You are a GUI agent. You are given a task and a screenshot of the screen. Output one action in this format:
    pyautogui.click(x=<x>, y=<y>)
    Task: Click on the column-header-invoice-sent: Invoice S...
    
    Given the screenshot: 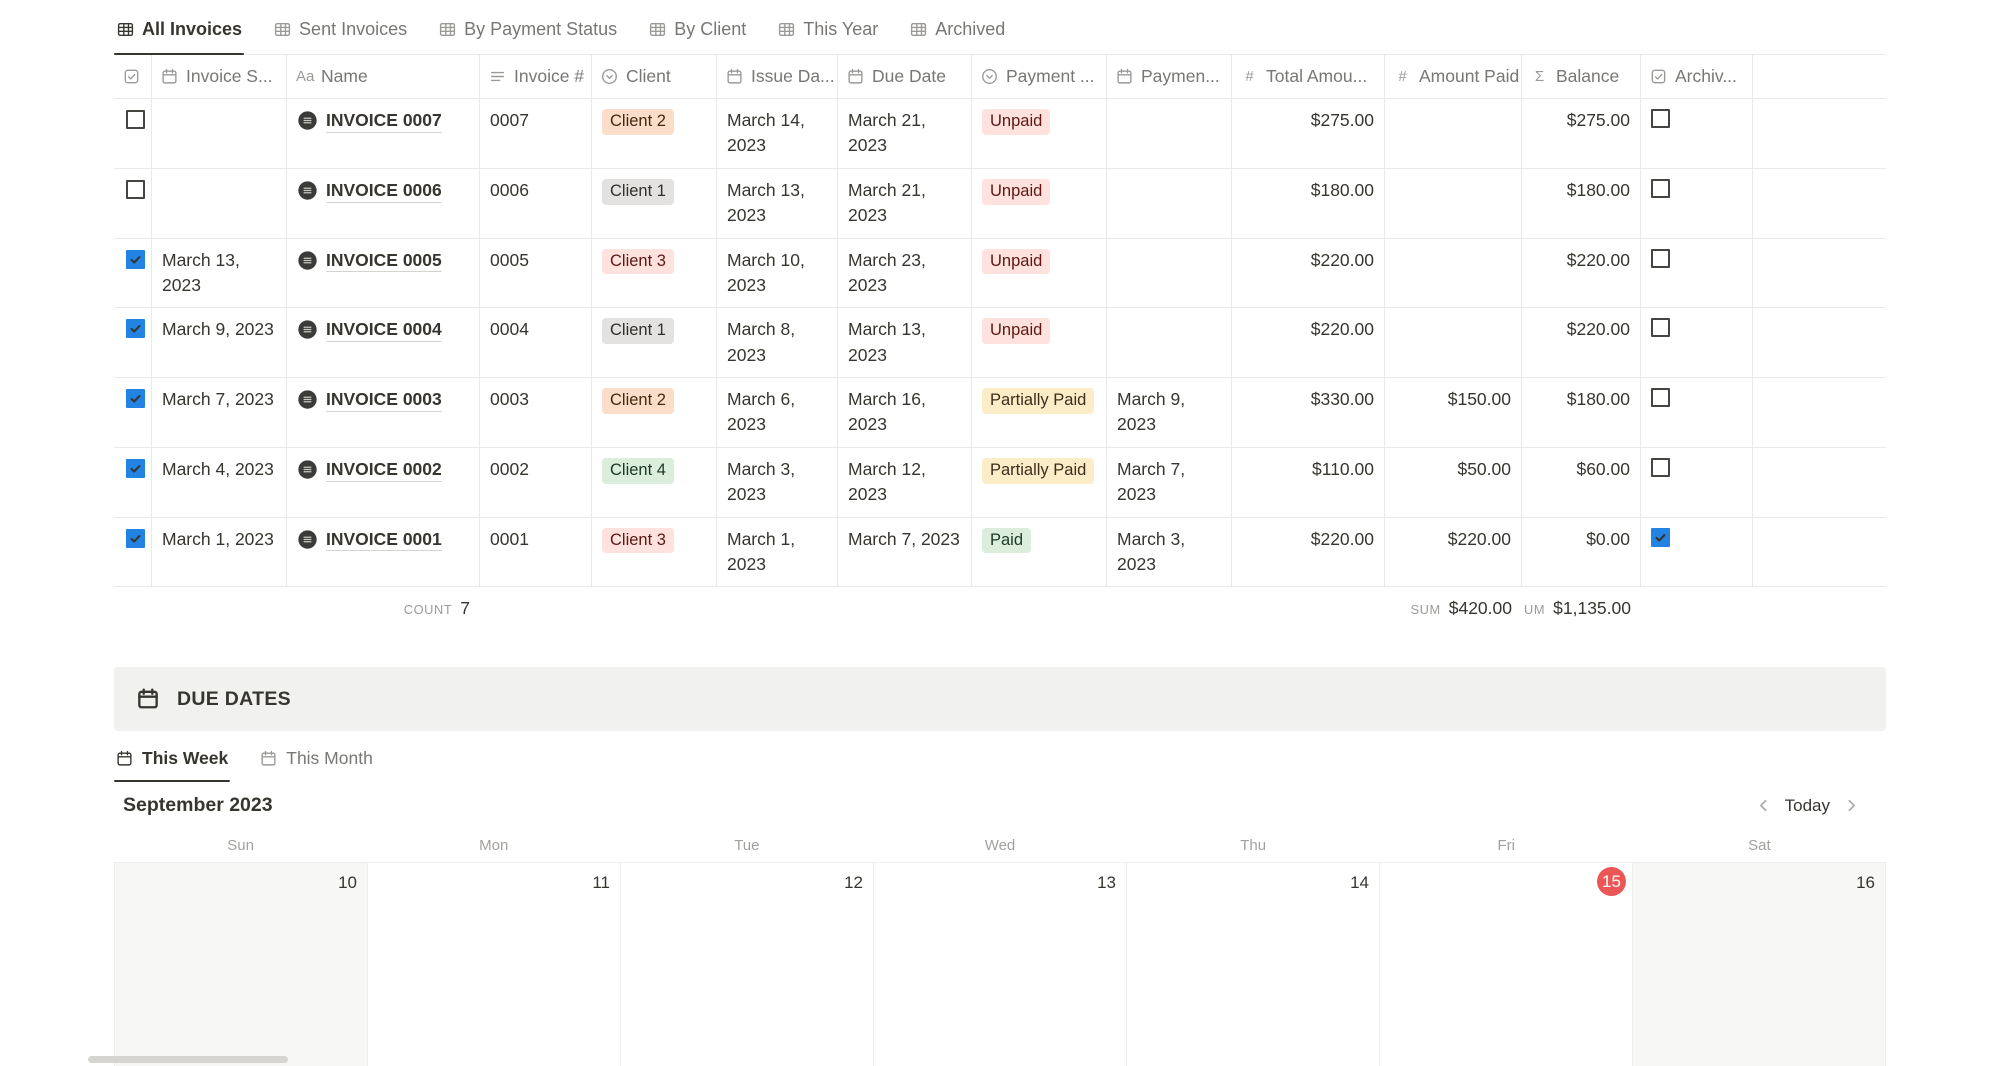 What is the action you would take?
    pyautogui.click(x=219, y=76)
    